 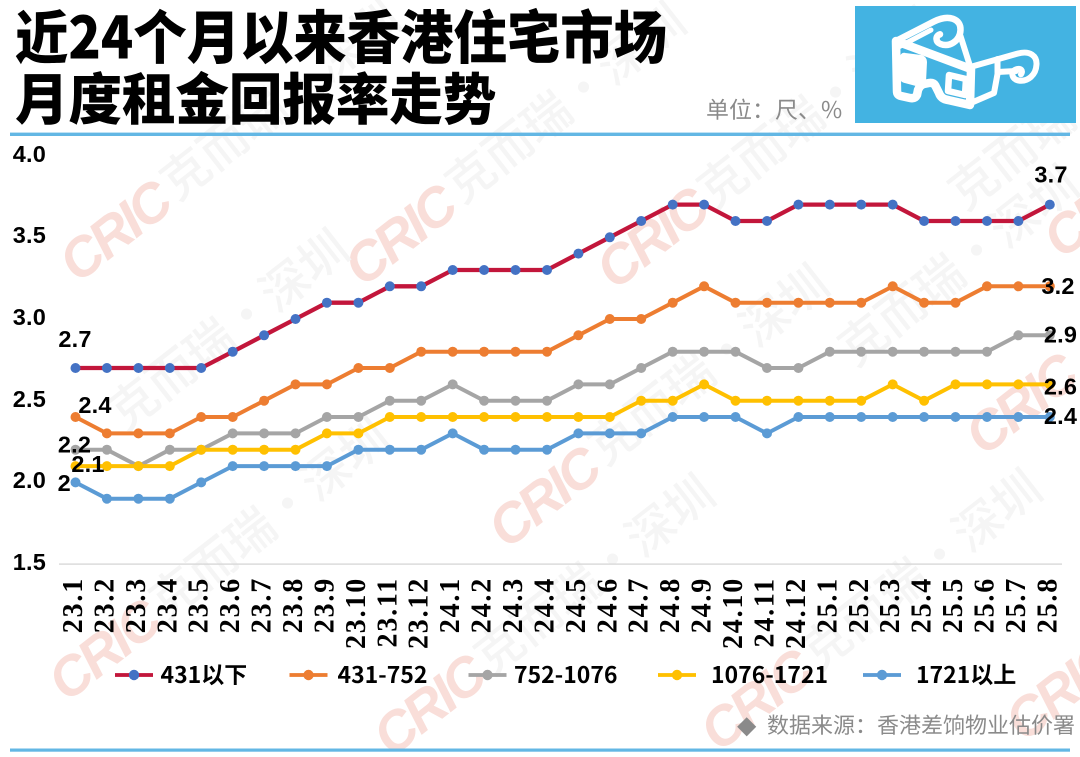 What do you see at coordinates (29, 399) in the screenshot?
I see `svg-text: 2.5` at bounding box center [29, 399].